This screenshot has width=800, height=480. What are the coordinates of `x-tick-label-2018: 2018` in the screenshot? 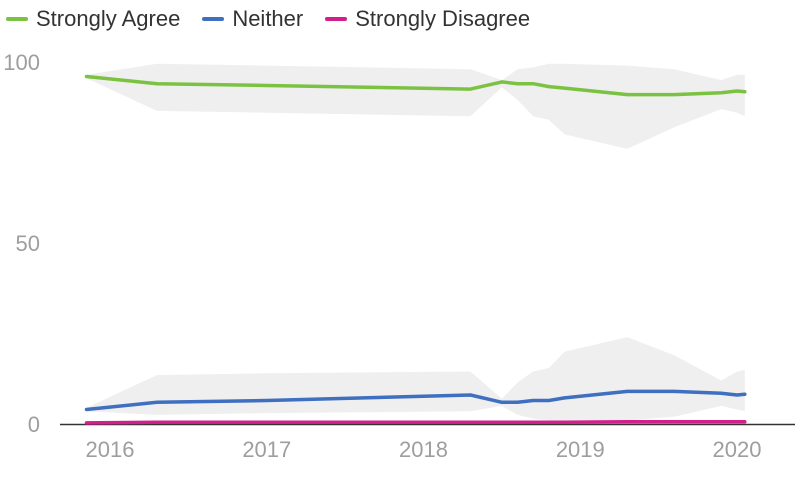 It's located at (423, 449).